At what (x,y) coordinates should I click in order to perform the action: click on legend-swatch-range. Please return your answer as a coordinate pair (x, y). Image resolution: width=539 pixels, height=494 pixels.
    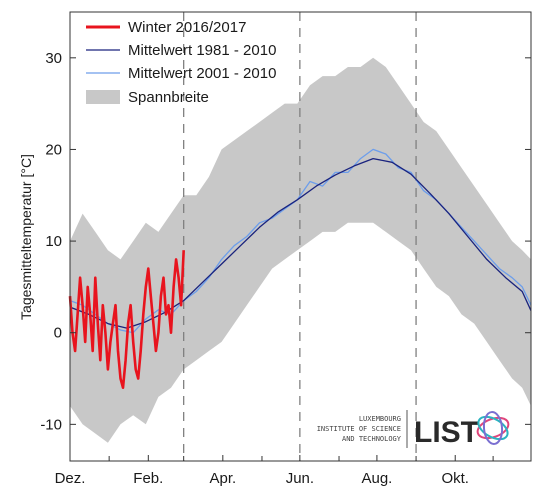
    Looking at the image, I should click on (103, 97).